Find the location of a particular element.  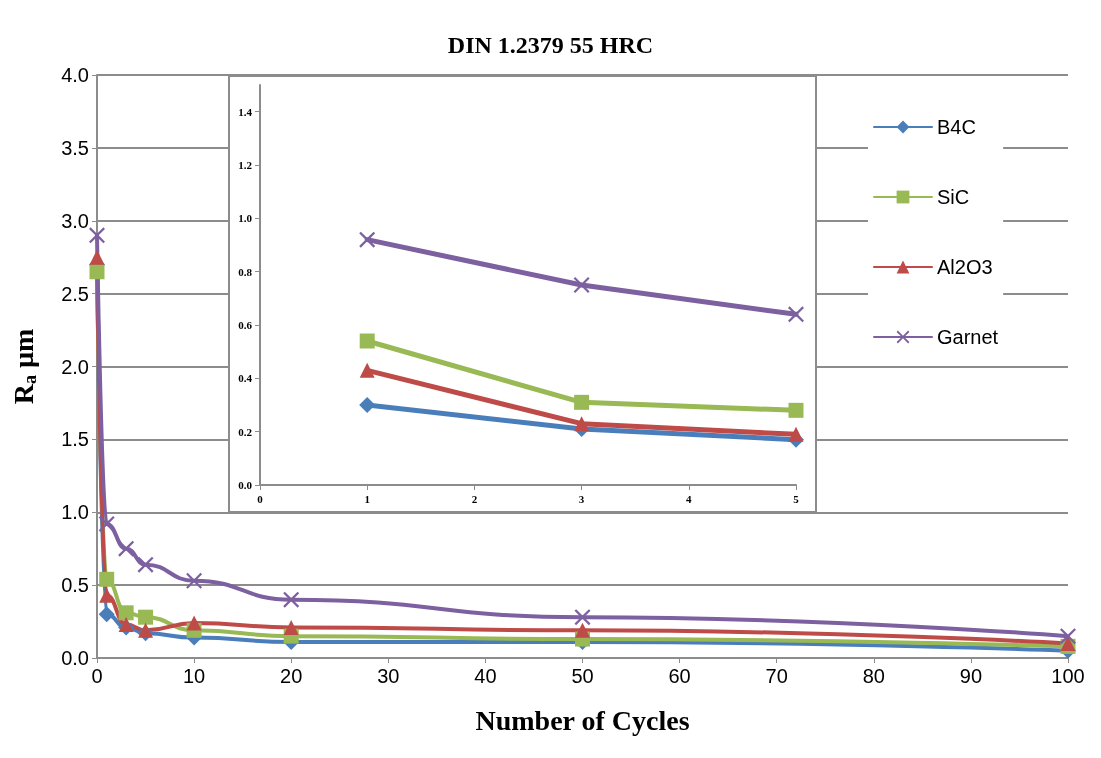

x-tick-label: 90 is located at coordinates (971, 676).